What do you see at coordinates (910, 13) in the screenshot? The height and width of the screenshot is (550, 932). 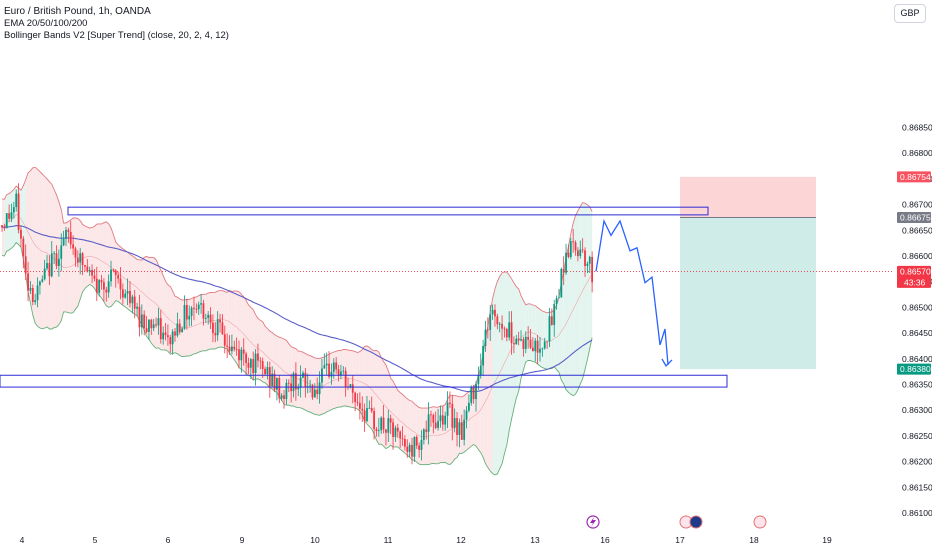 I see `currency-button: GBP` at bounding box center [910, 13].